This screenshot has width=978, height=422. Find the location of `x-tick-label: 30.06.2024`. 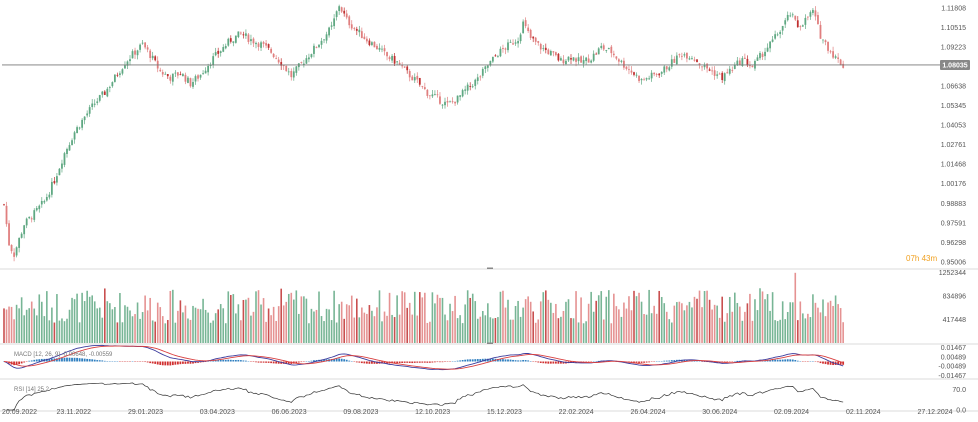

x-tick-label: 30.06.2024 is located at coordinates (719, 412).